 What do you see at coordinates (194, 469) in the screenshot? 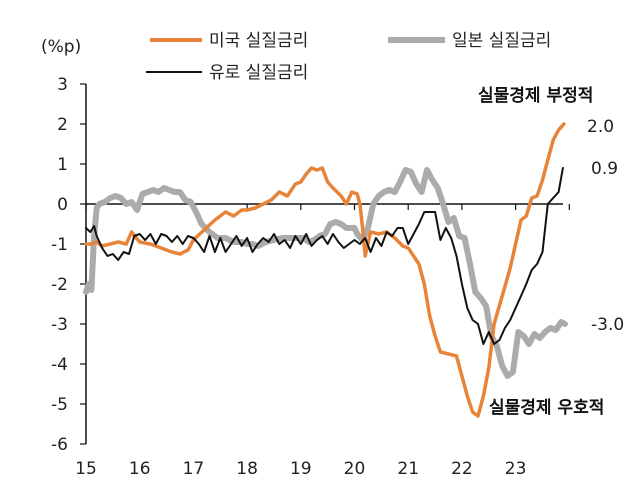
I see `x-tick-label: 17` at bounding box center [194, 469].